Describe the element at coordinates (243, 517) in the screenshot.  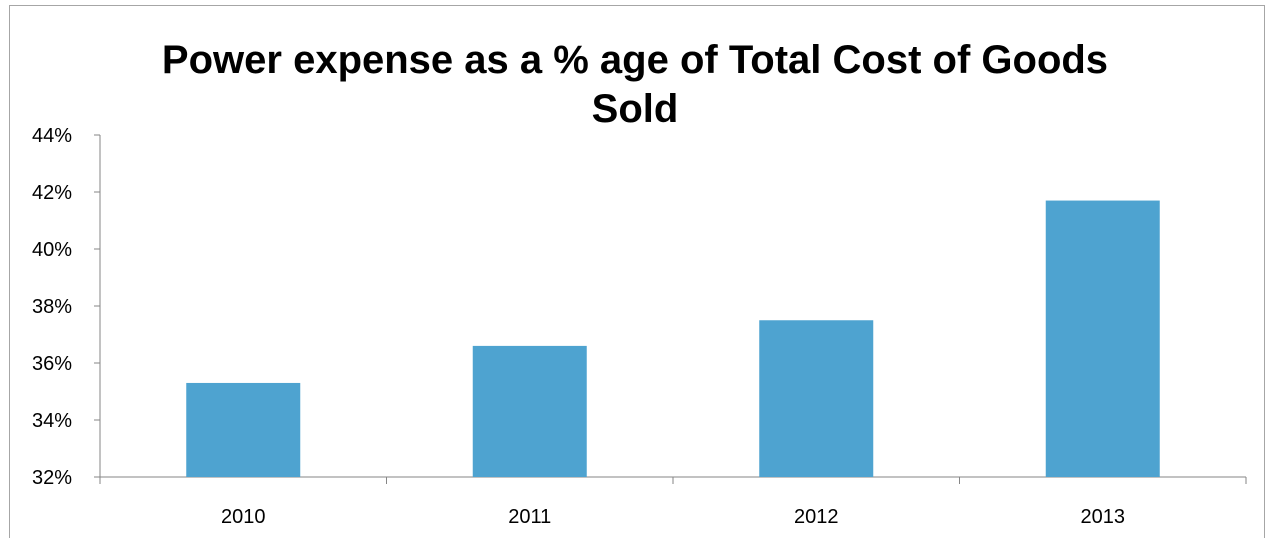
I see `x-tick-label: 2010` at that location.